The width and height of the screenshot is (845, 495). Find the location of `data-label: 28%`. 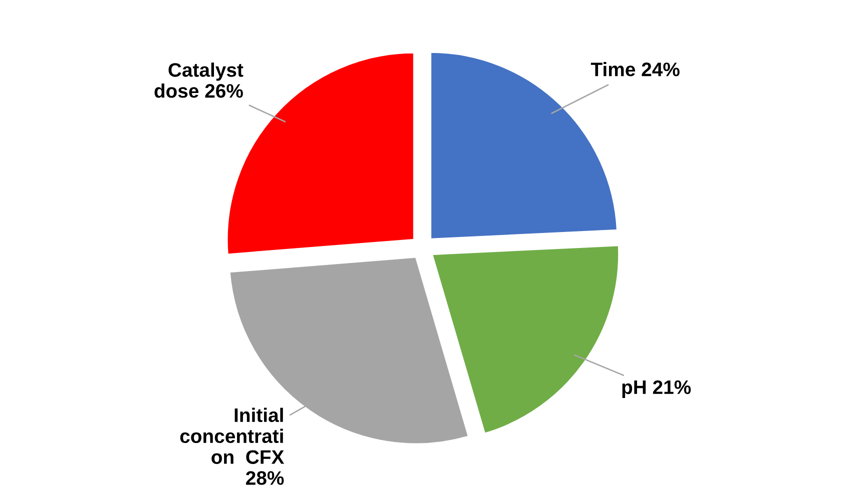

data-label: 28% is located at coordinates (265, 478).